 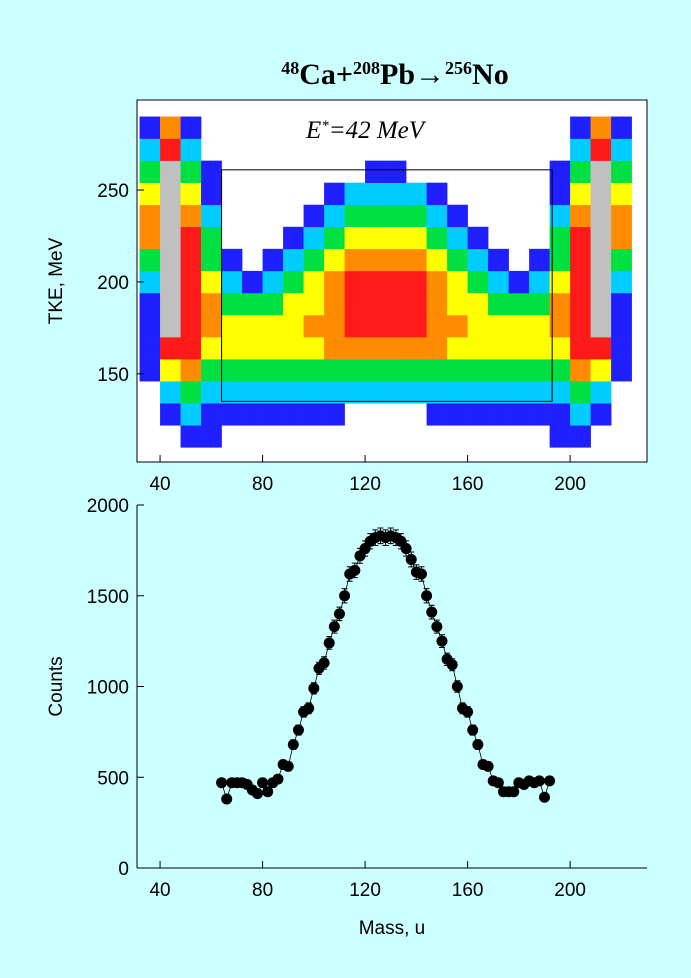 What do you see at coordinates (392, 928) in the screenshot?
I see `x-axis-label: Mass, u` at bounding box center [392, 928].